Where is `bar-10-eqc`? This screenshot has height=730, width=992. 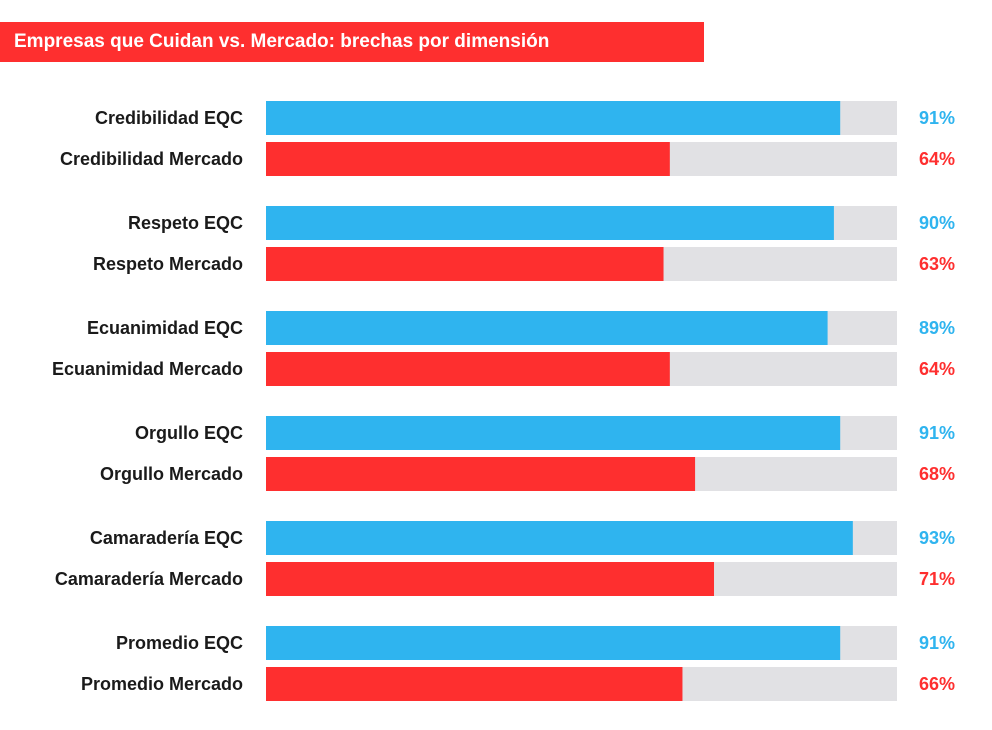 bar-10-eqc is located at coordinates (553, 643).